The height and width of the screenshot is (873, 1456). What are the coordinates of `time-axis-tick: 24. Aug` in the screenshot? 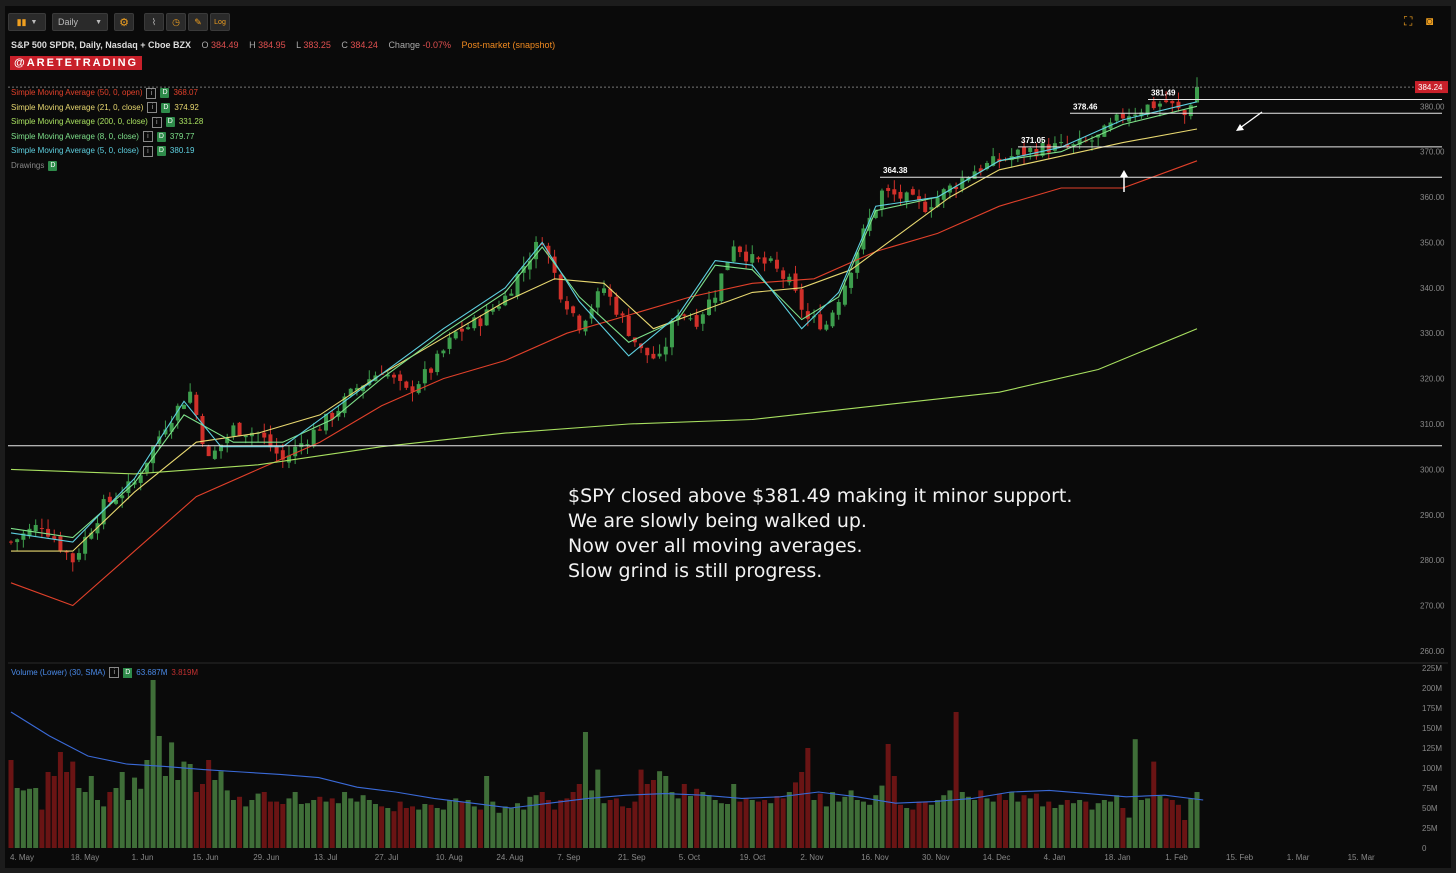 It's located at (509, 857).